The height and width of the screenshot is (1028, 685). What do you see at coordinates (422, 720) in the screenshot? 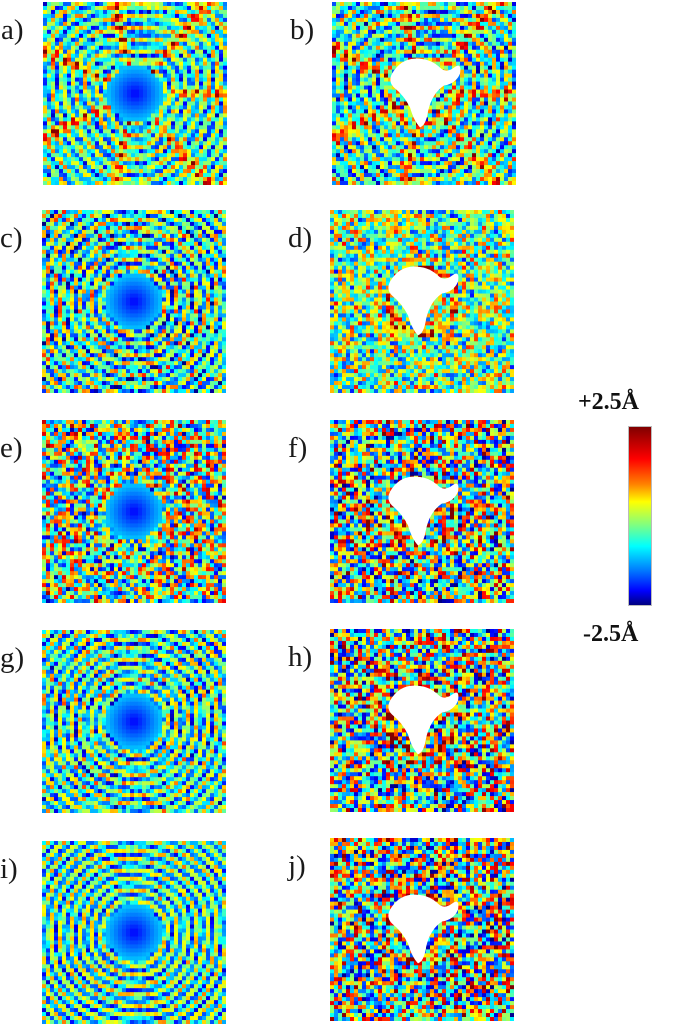
I see `heatmap-panel-h` at bounding box center [422, 720].